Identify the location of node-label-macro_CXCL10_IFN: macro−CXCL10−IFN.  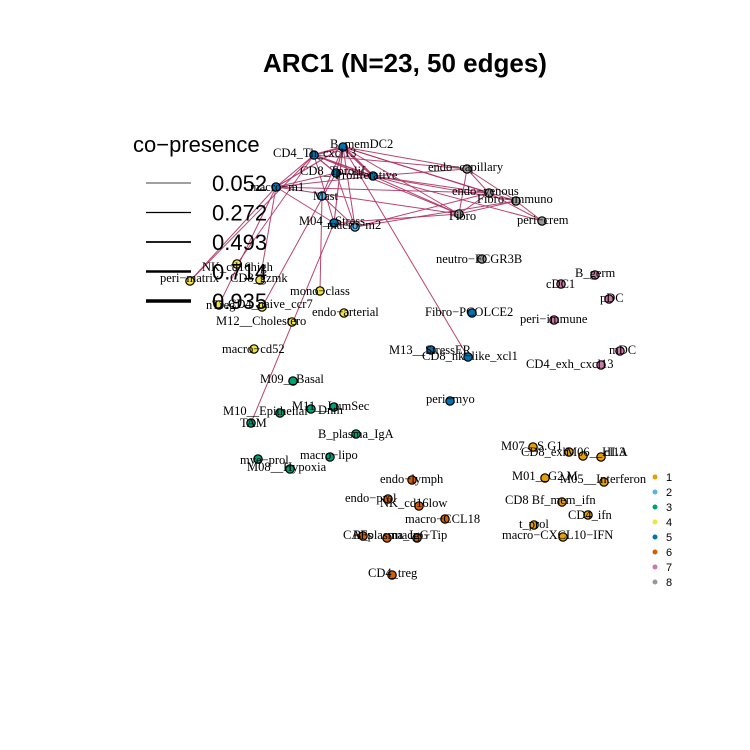
(557, 535).